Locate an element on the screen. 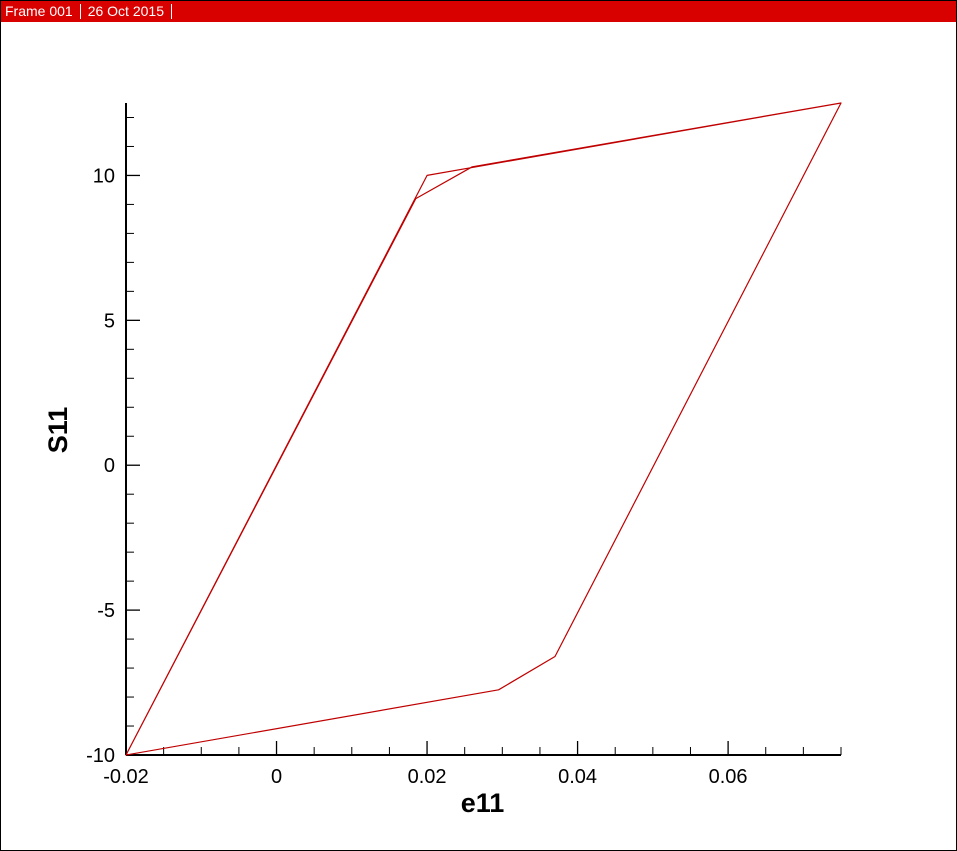 The image size is (957, 851). y-tick-label: -10 is located at coordinates (100, 756).